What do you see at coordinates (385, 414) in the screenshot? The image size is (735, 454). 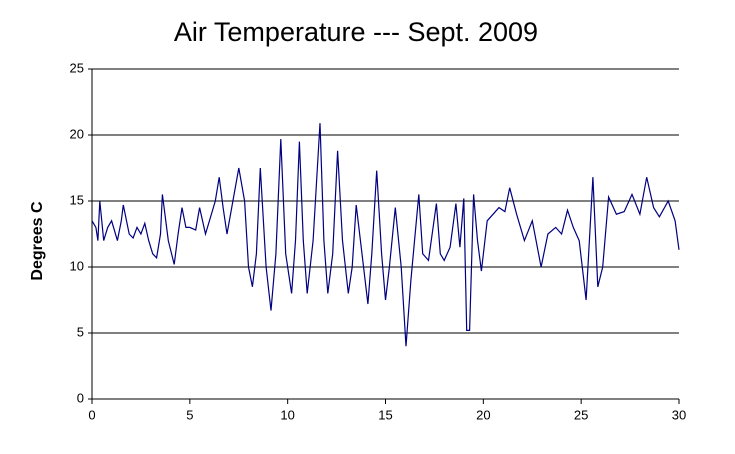 I see `x-tick-label: 15` at bounding box center [385, 414].